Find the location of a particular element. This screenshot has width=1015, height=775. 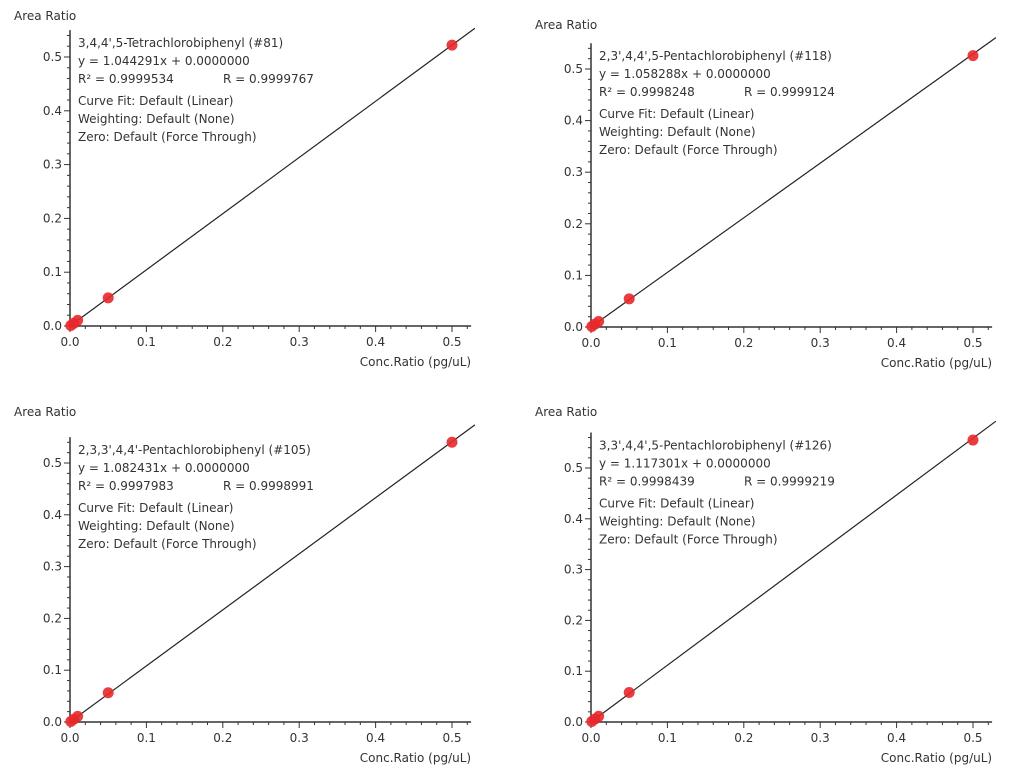

r-value: R = 0.9999219 is located at coordinates (789, 481).